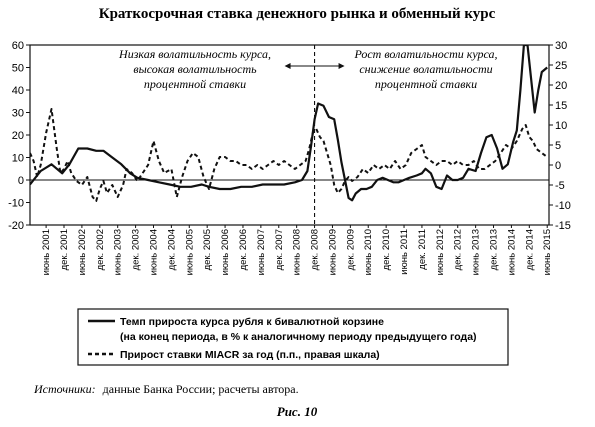  Describe the element at coordinates (136, 249) in the screenshot. I see `x-tick-label: дек. 2003` at that location.